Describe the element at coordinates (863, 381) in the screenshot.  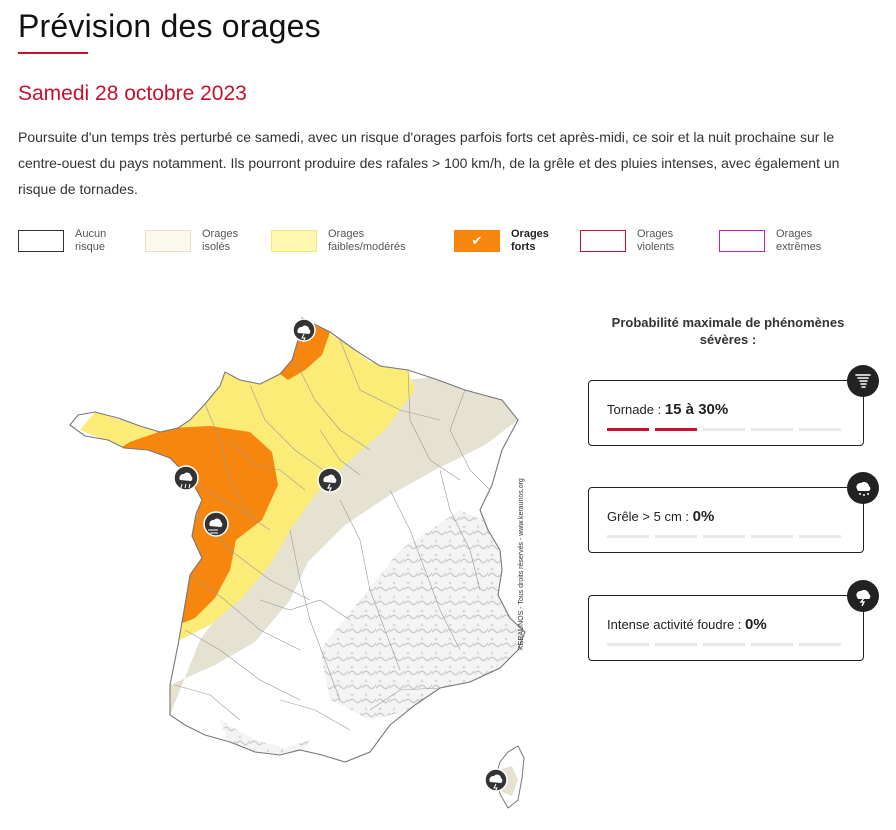
I see `tornado-icon` at that location.